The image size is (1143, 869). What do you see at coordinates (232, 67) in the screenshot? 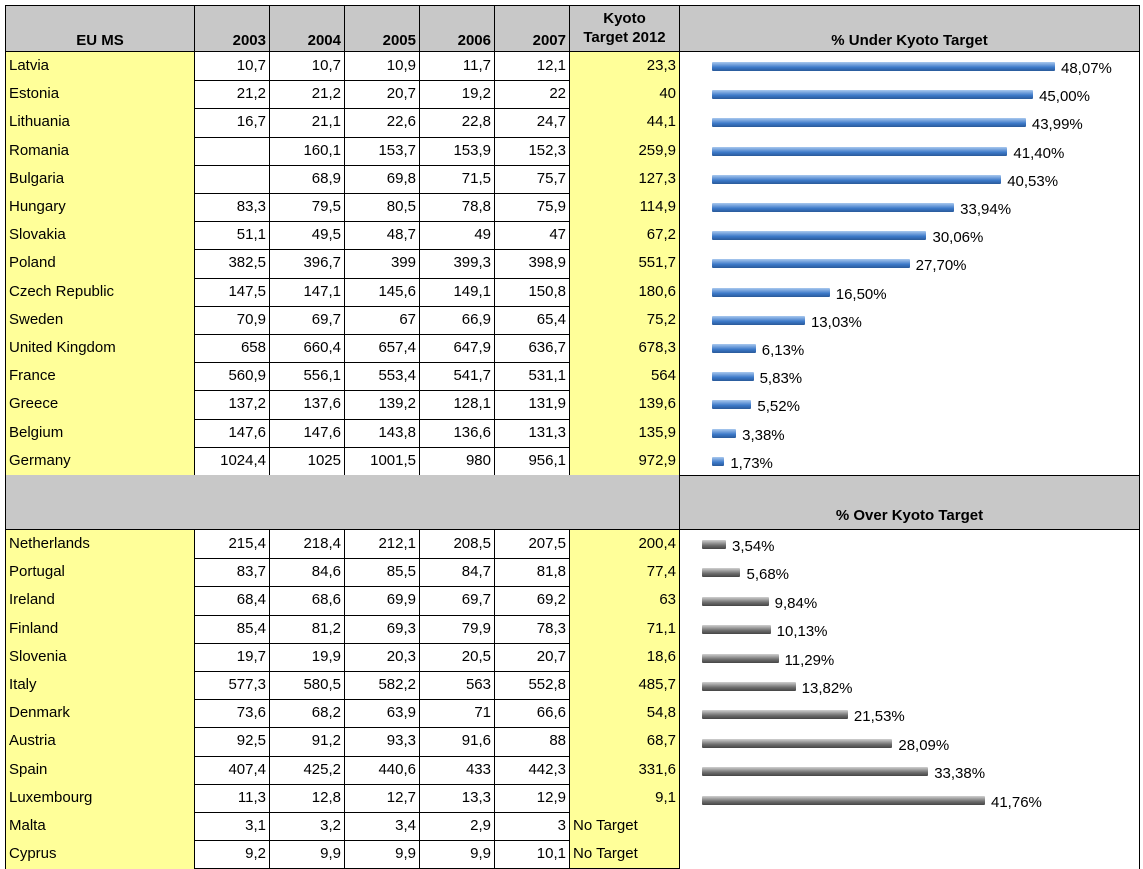
I see `value-cell: 10,7` at bounding box center [232, 67].